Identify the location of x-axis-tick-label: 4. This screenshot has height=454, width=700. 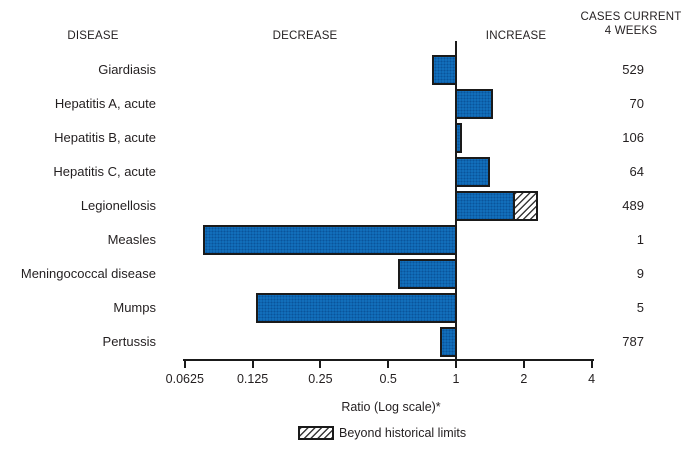
(592, 379).